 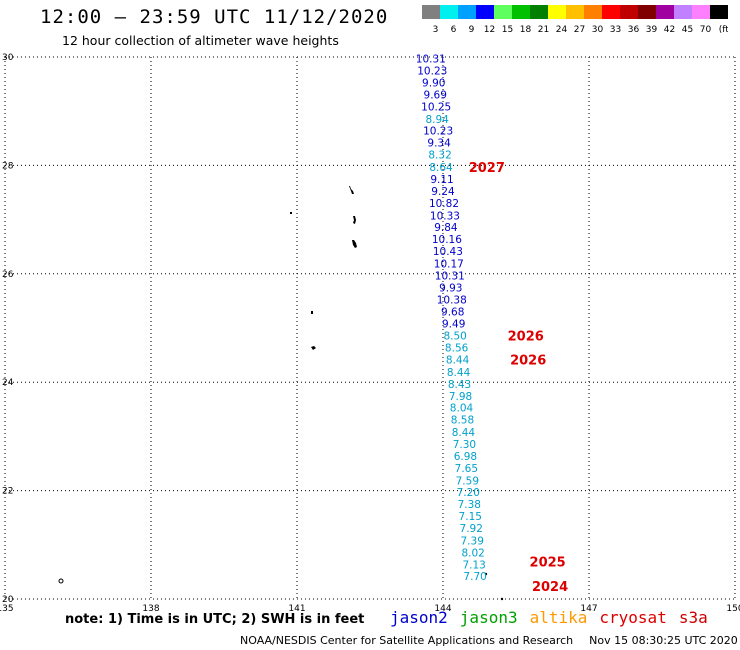 I want to click on wave-height-point: 8.50, so click(x=454, y=337).